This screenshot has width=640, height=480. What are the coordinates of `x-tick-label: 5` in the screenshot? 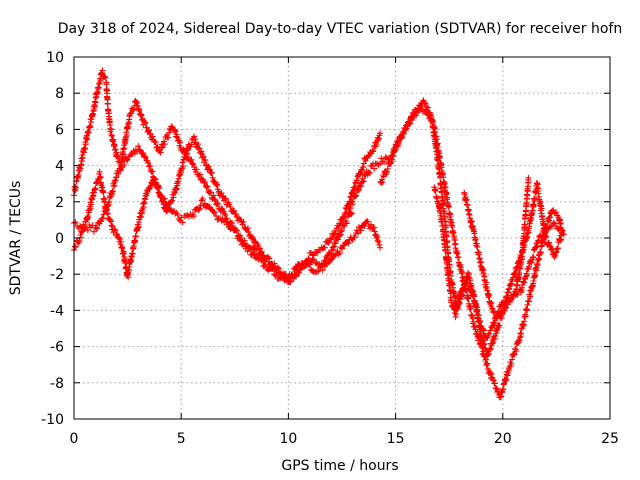 It's located at (181, 439).